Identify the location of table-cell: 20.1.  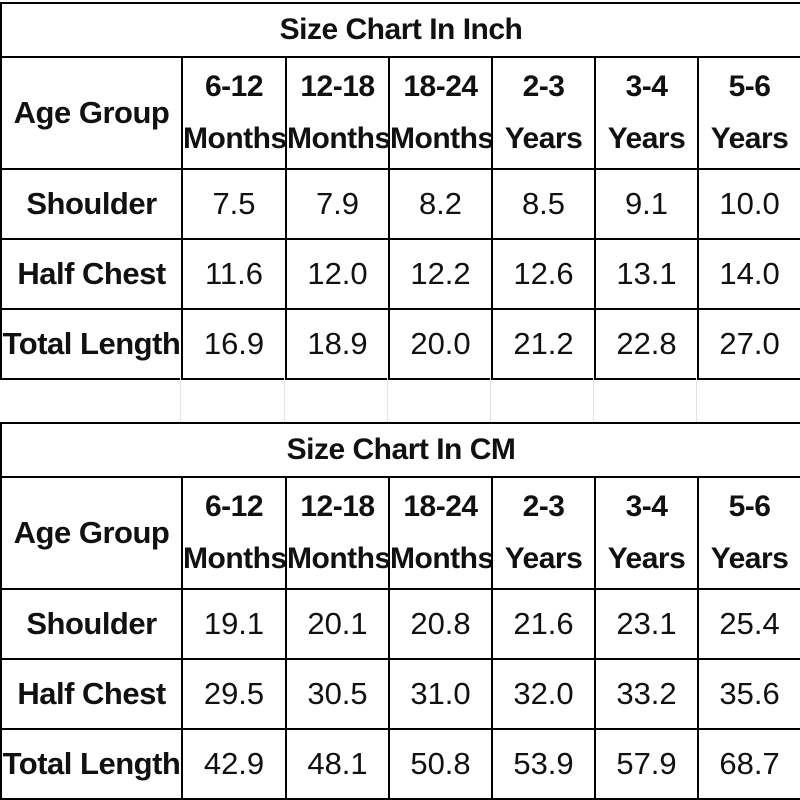
(337, 624).